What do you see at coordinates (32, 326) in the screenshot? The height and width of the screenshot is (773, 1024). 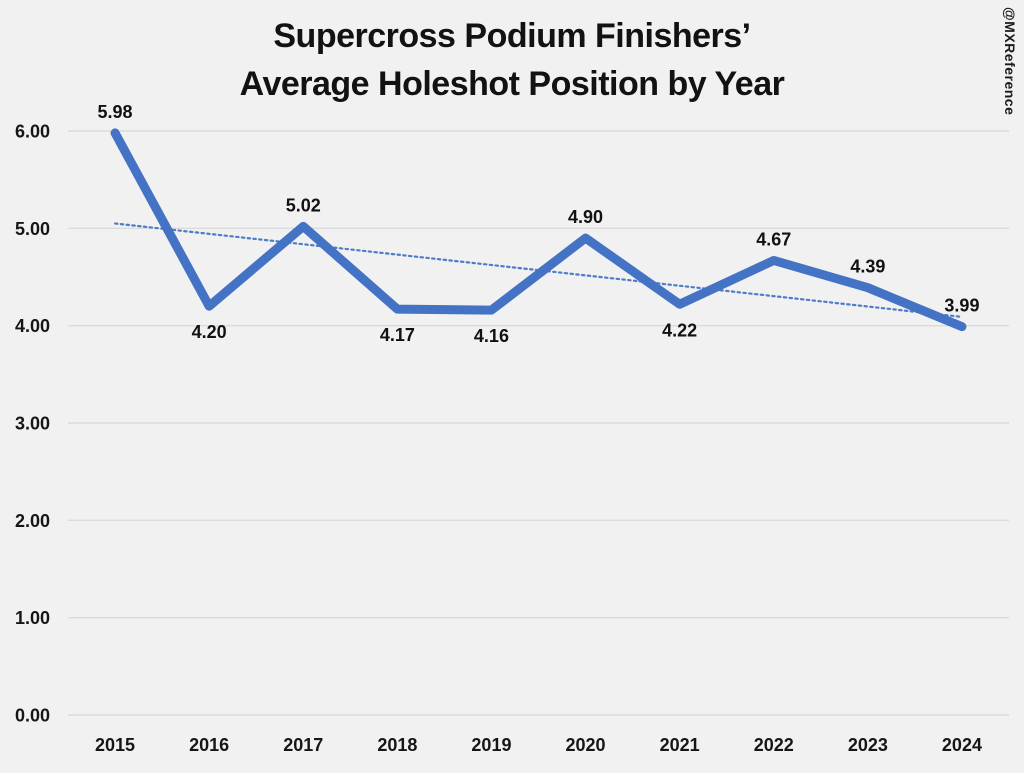 I see `y-axis-tick-label: 4.00` at bounding box center [32, 326].